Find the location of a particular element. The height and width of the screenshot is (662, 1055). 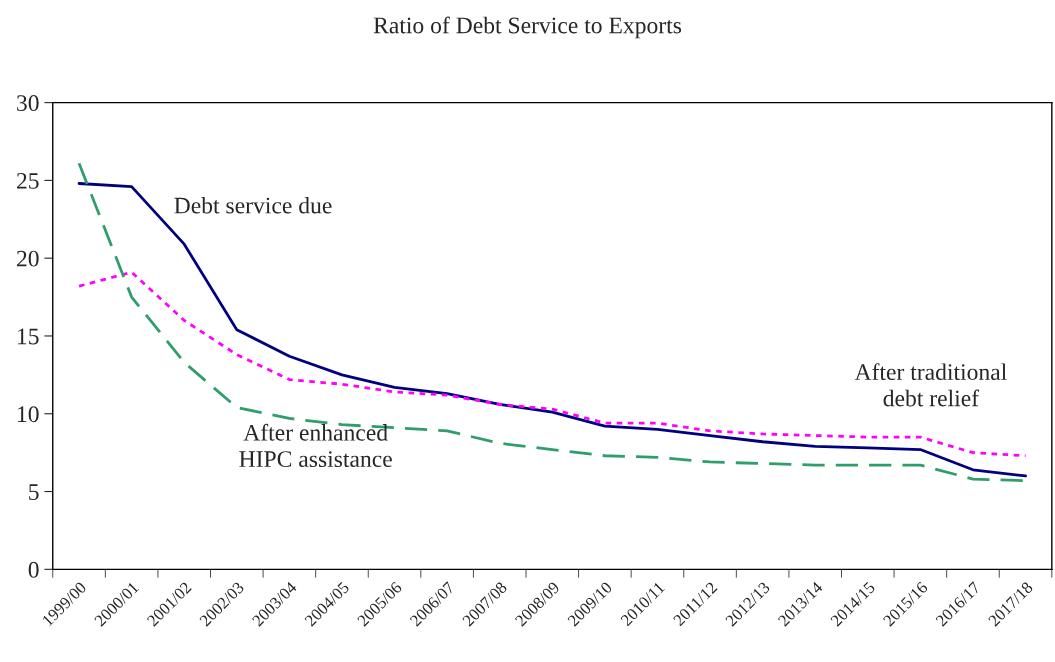

series-label: Debt service due is located at coordinates (253, 205).